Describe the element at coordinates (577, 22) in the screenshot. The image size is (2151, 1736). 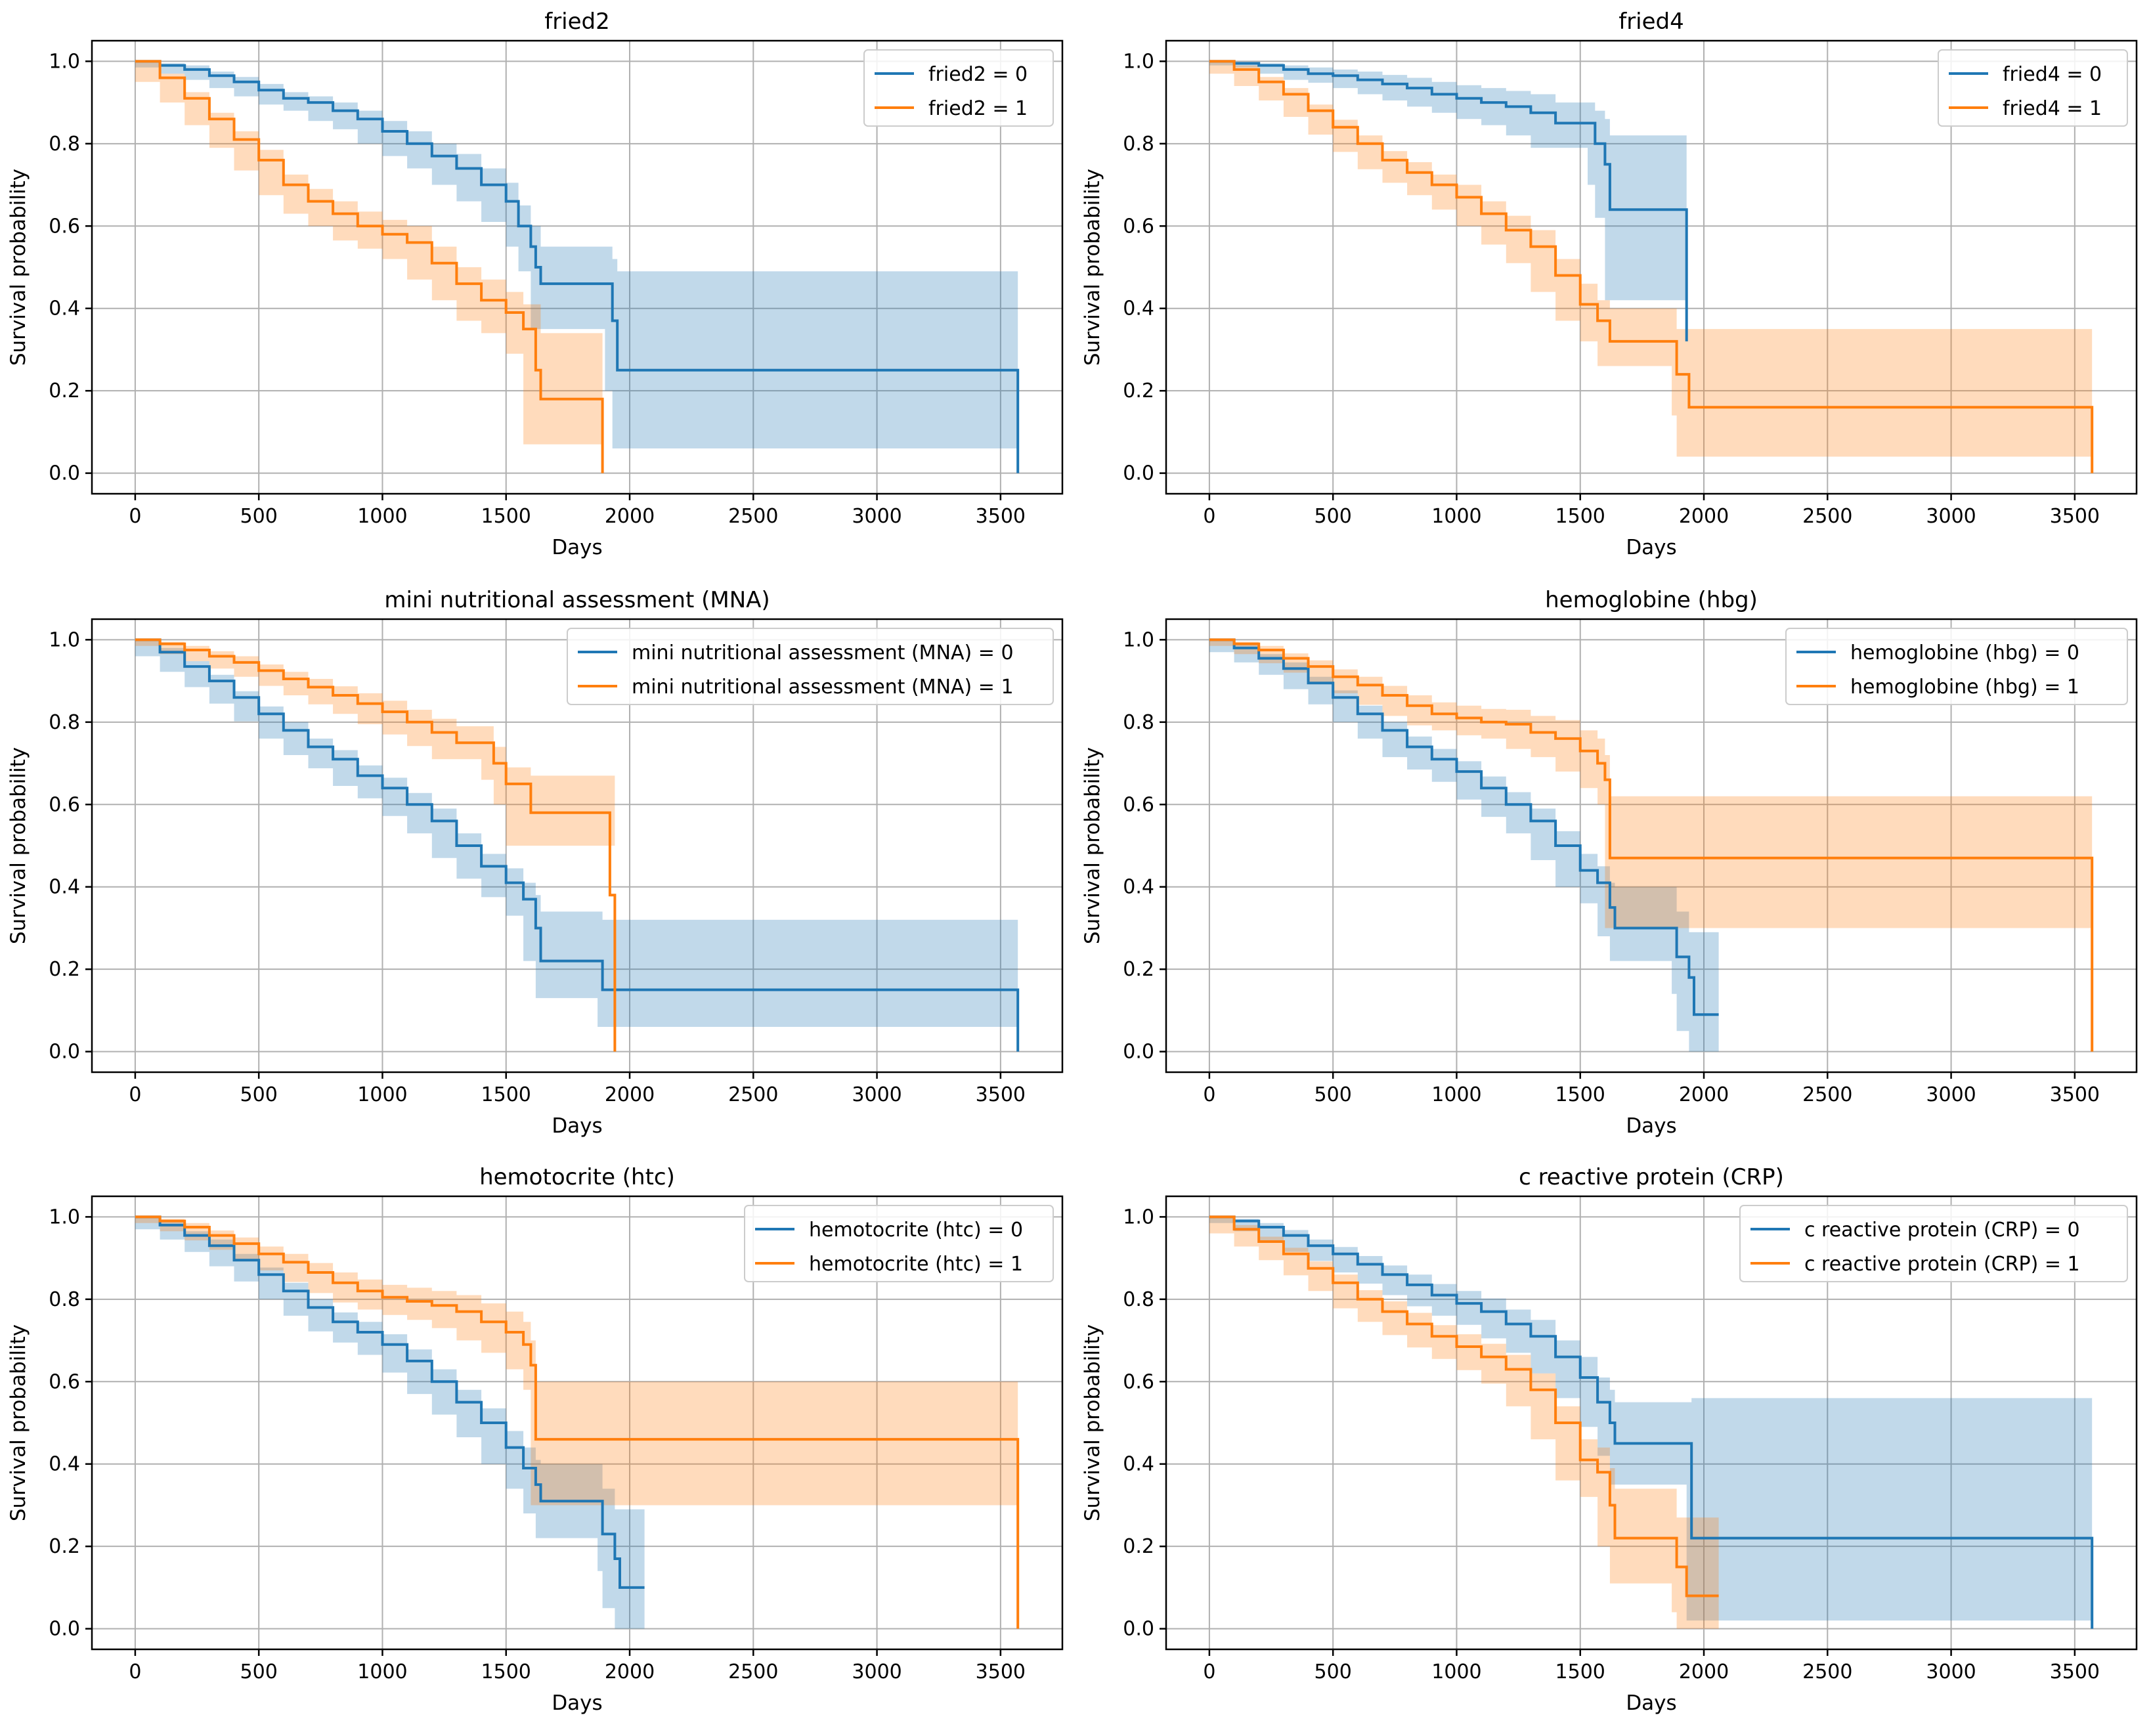
I see `chart-title: fried2` at that location.